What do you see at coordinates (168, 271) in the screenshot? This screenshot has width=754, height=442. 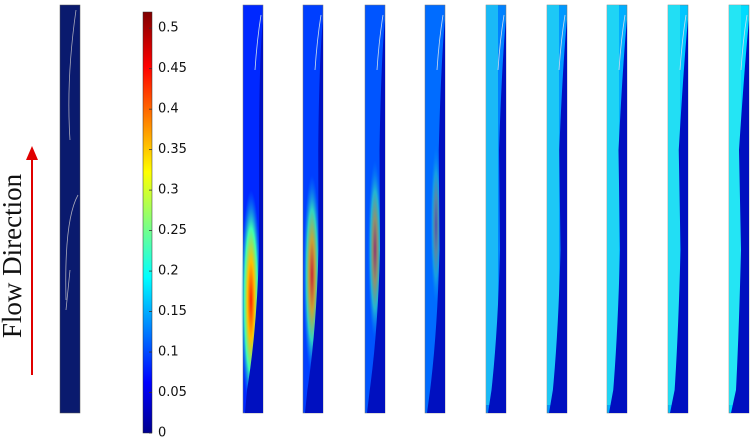 I see `tick-label: 0.2` at bounding box center [168, 271].